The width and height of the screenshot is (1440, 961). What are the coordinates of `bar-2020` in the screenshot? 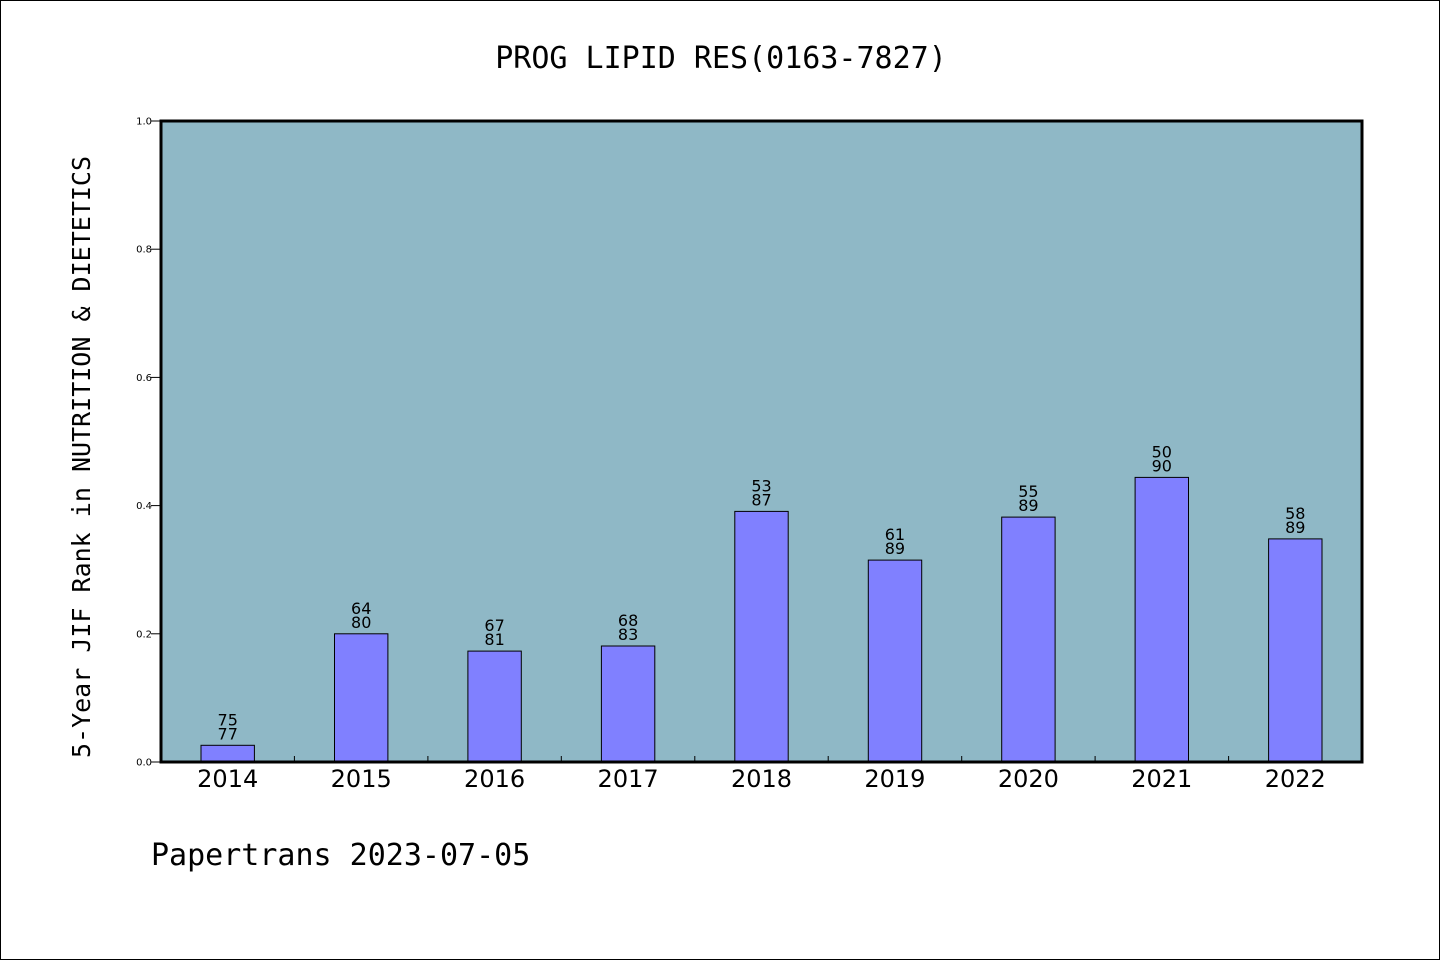 It's located at (1028, 639).